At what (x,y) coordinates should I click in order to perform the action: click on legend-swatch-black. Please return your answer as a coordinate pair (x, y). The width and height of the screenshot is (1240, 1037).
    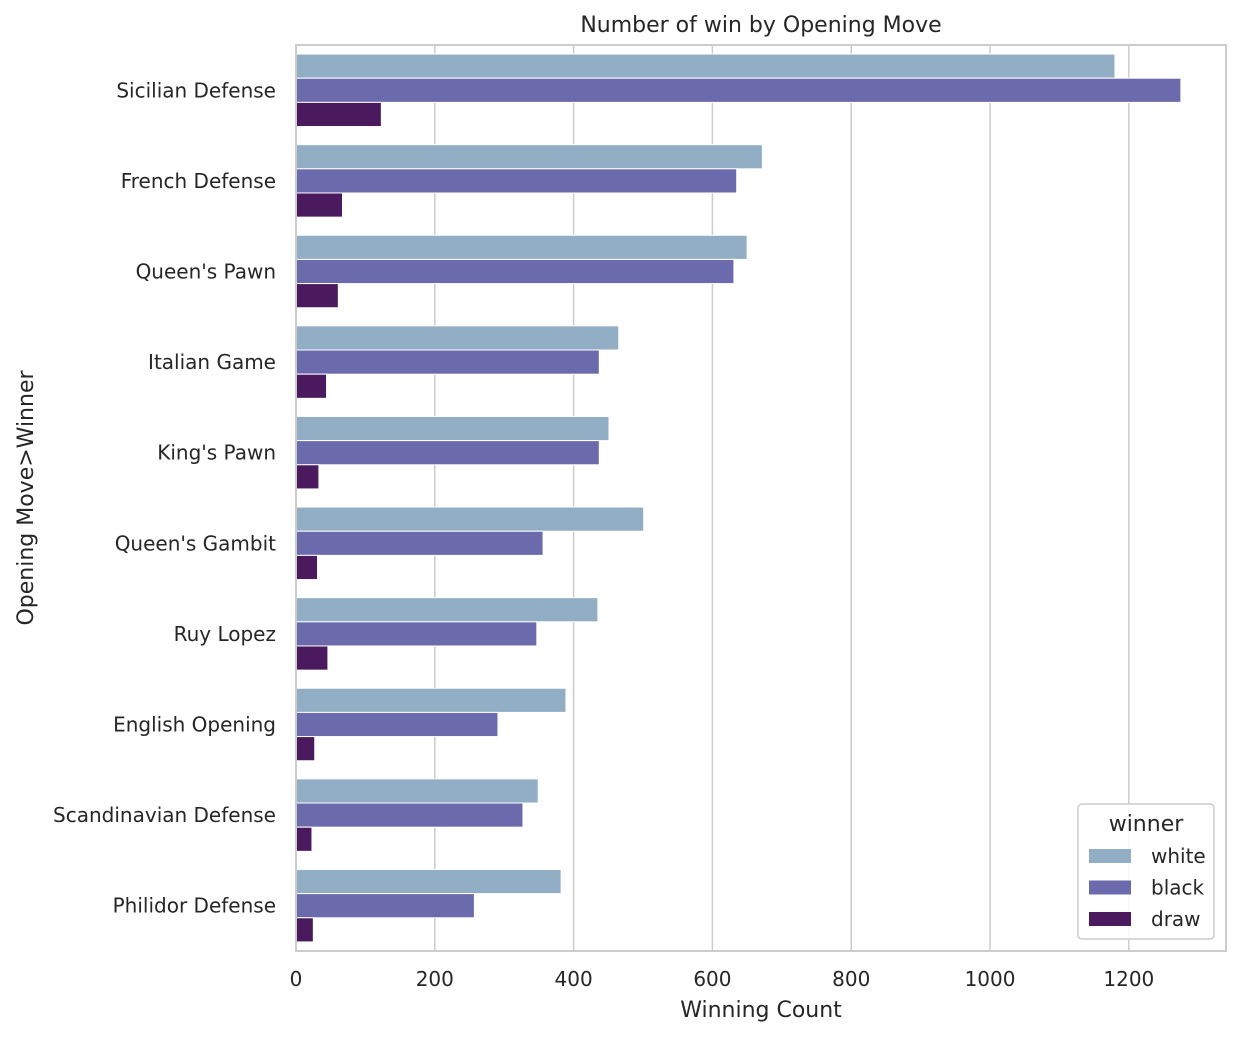
    Looking at the image, I should click on (1110, 887).